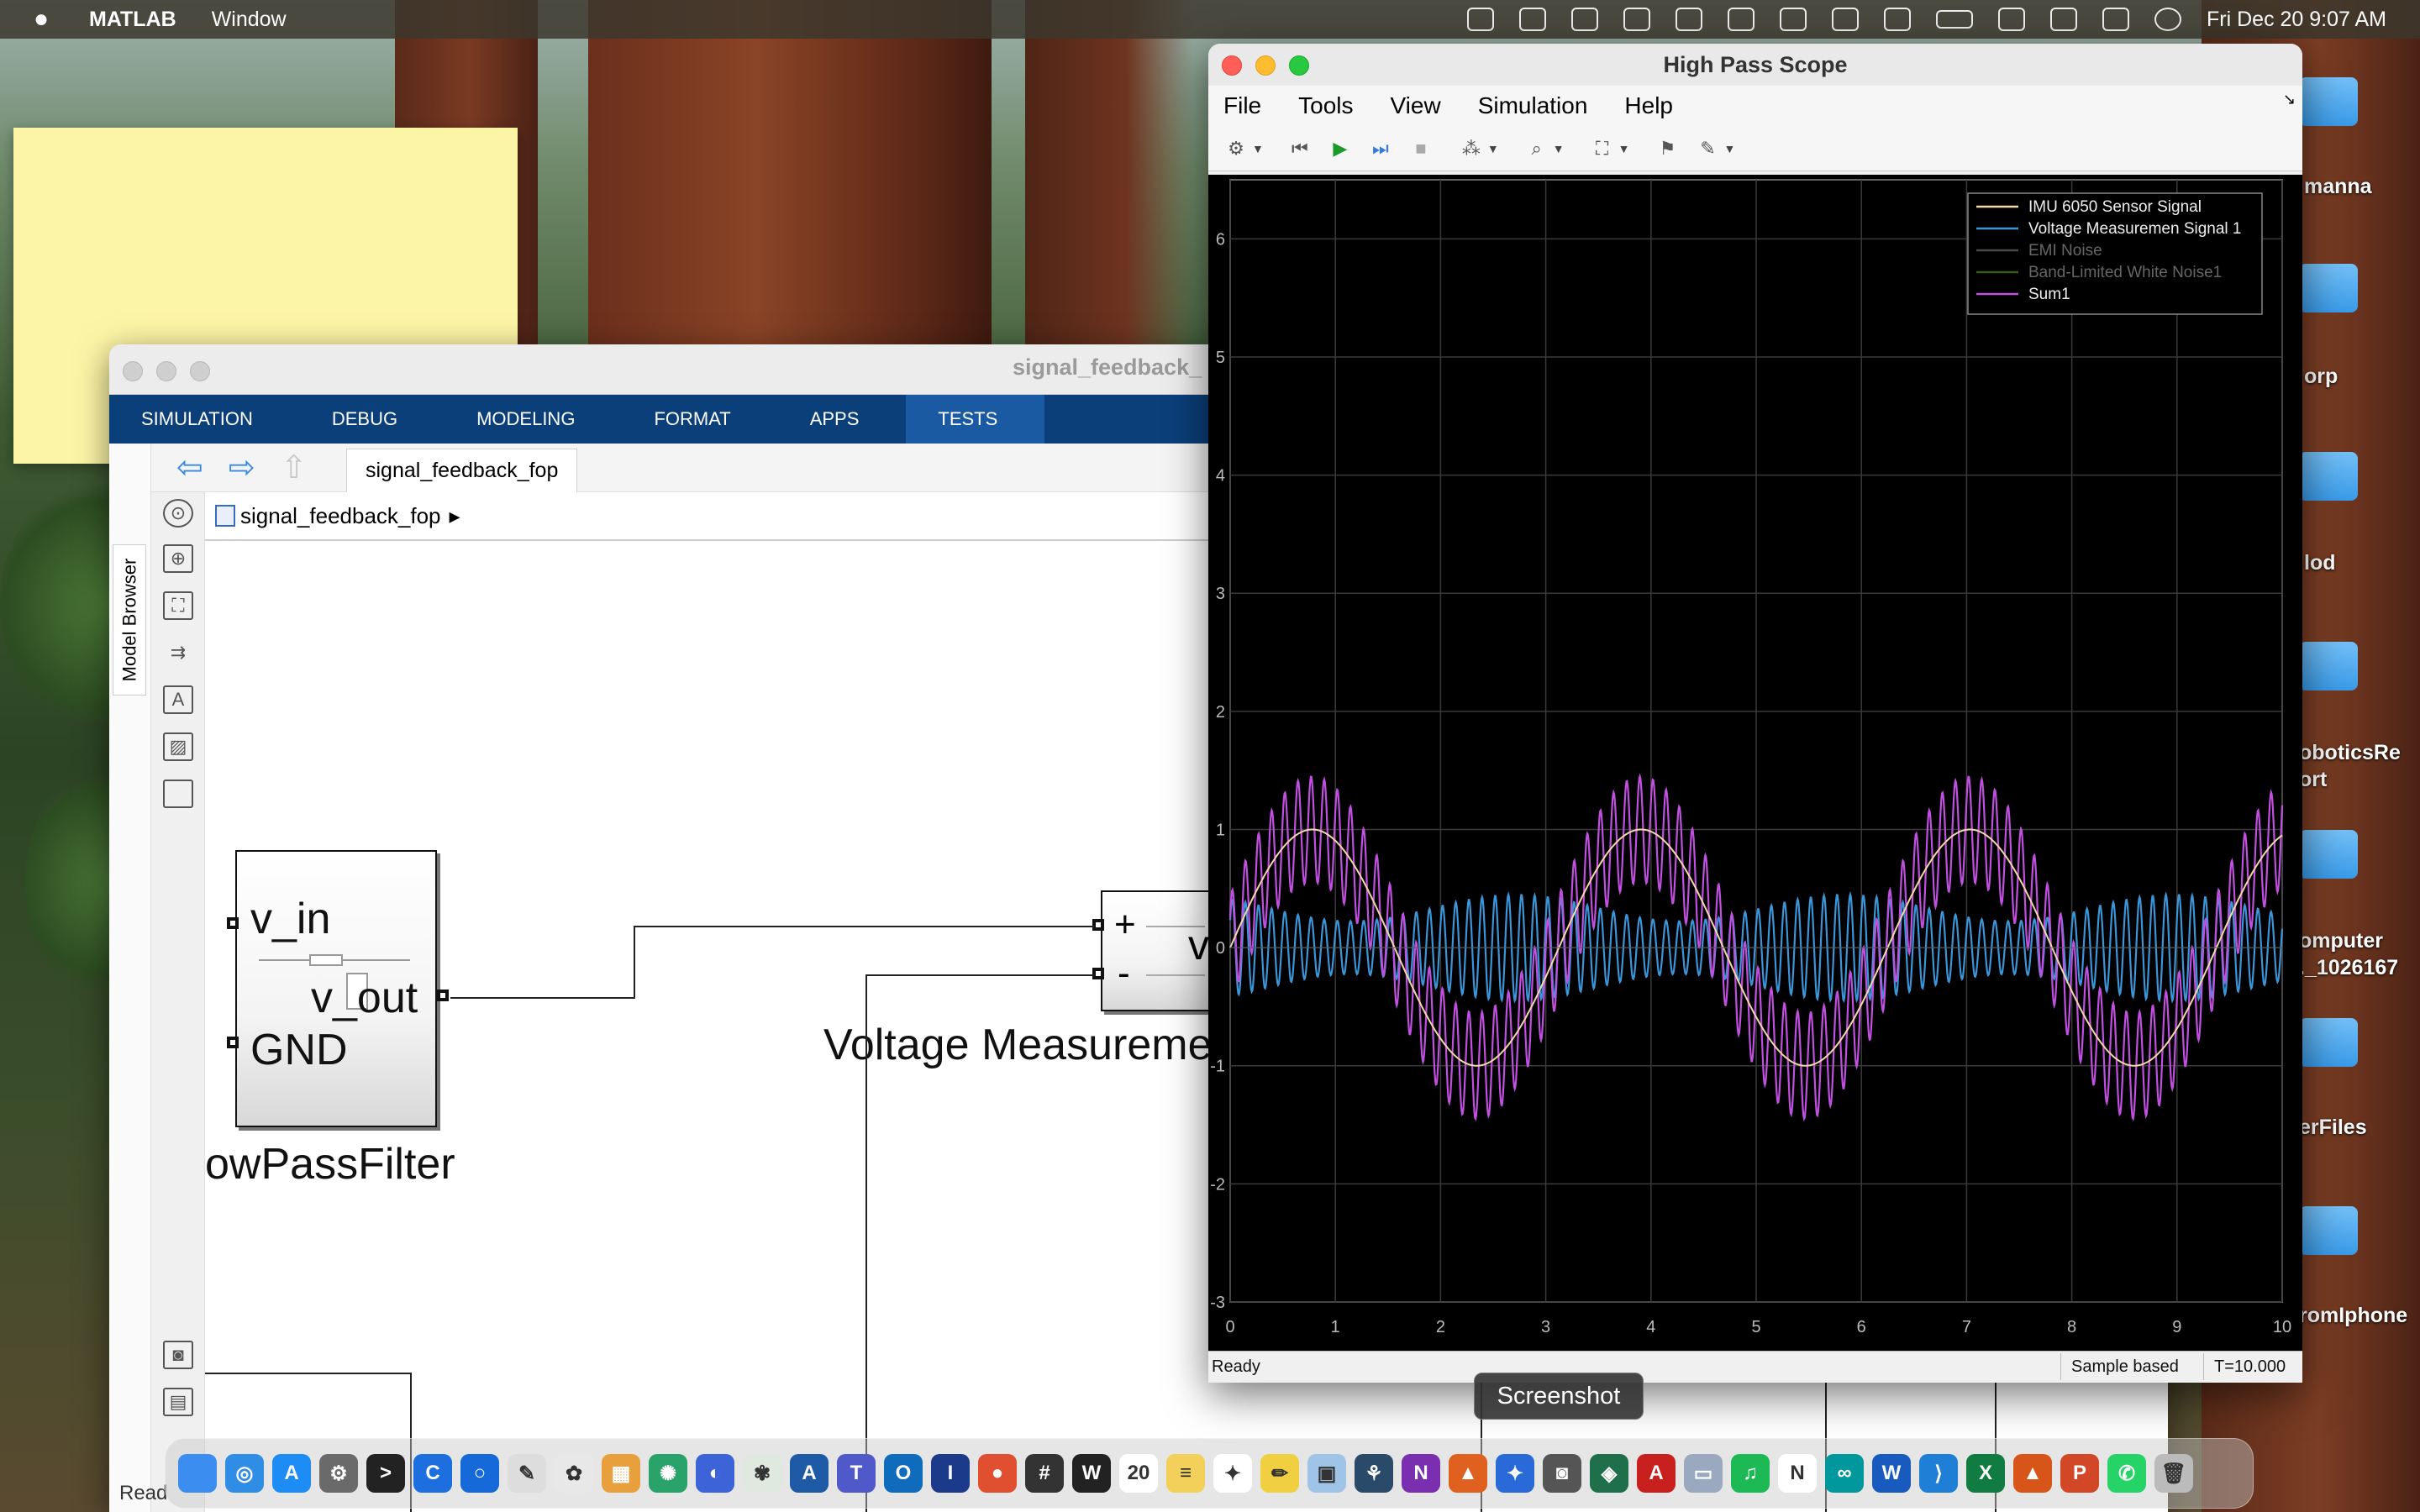 The image size is (2420, 1512). What do you see at coordinates (762, 1473) in the screenshot?
I see `chatgpt-desk-icon: ✾` at bounding box center [762, 1473].